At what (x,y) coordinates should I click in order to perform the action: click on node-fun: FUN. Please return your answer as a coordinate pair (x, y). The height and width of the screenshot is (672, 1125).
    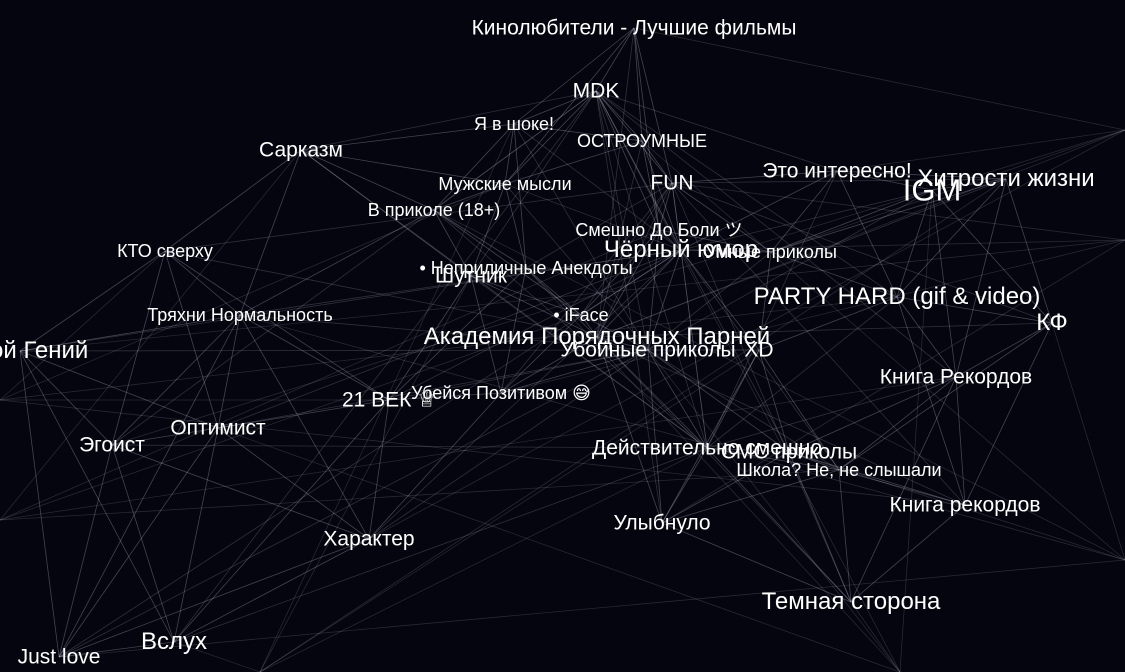
    Looking at the image, I should click on (672, 183).